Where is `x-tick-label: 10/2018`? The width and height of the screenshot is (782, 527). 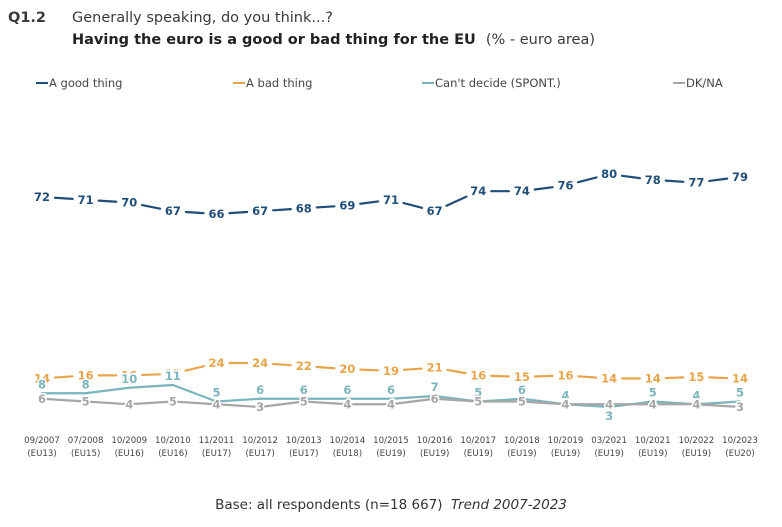 x-tick-label: 10/2018 is located at coordinates (522, 441).